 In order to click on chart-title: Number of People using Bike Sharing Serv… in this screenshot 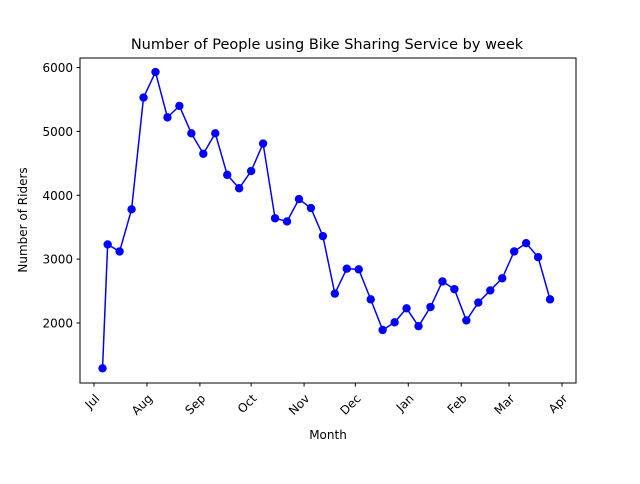, I will do `click(327, 45)`.